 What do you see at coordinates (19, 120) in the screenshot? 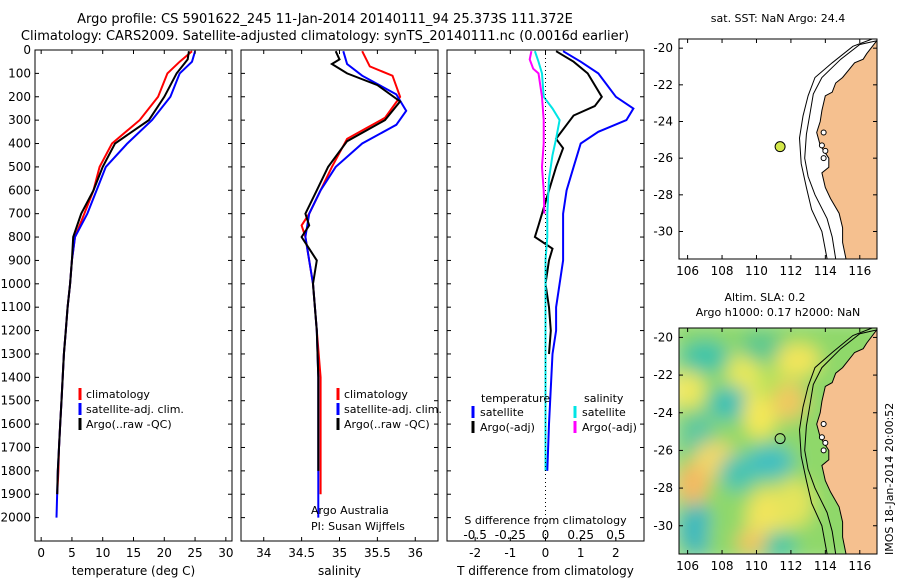
I see `depth-tick-label: 300` at bounding box center [19, 120].